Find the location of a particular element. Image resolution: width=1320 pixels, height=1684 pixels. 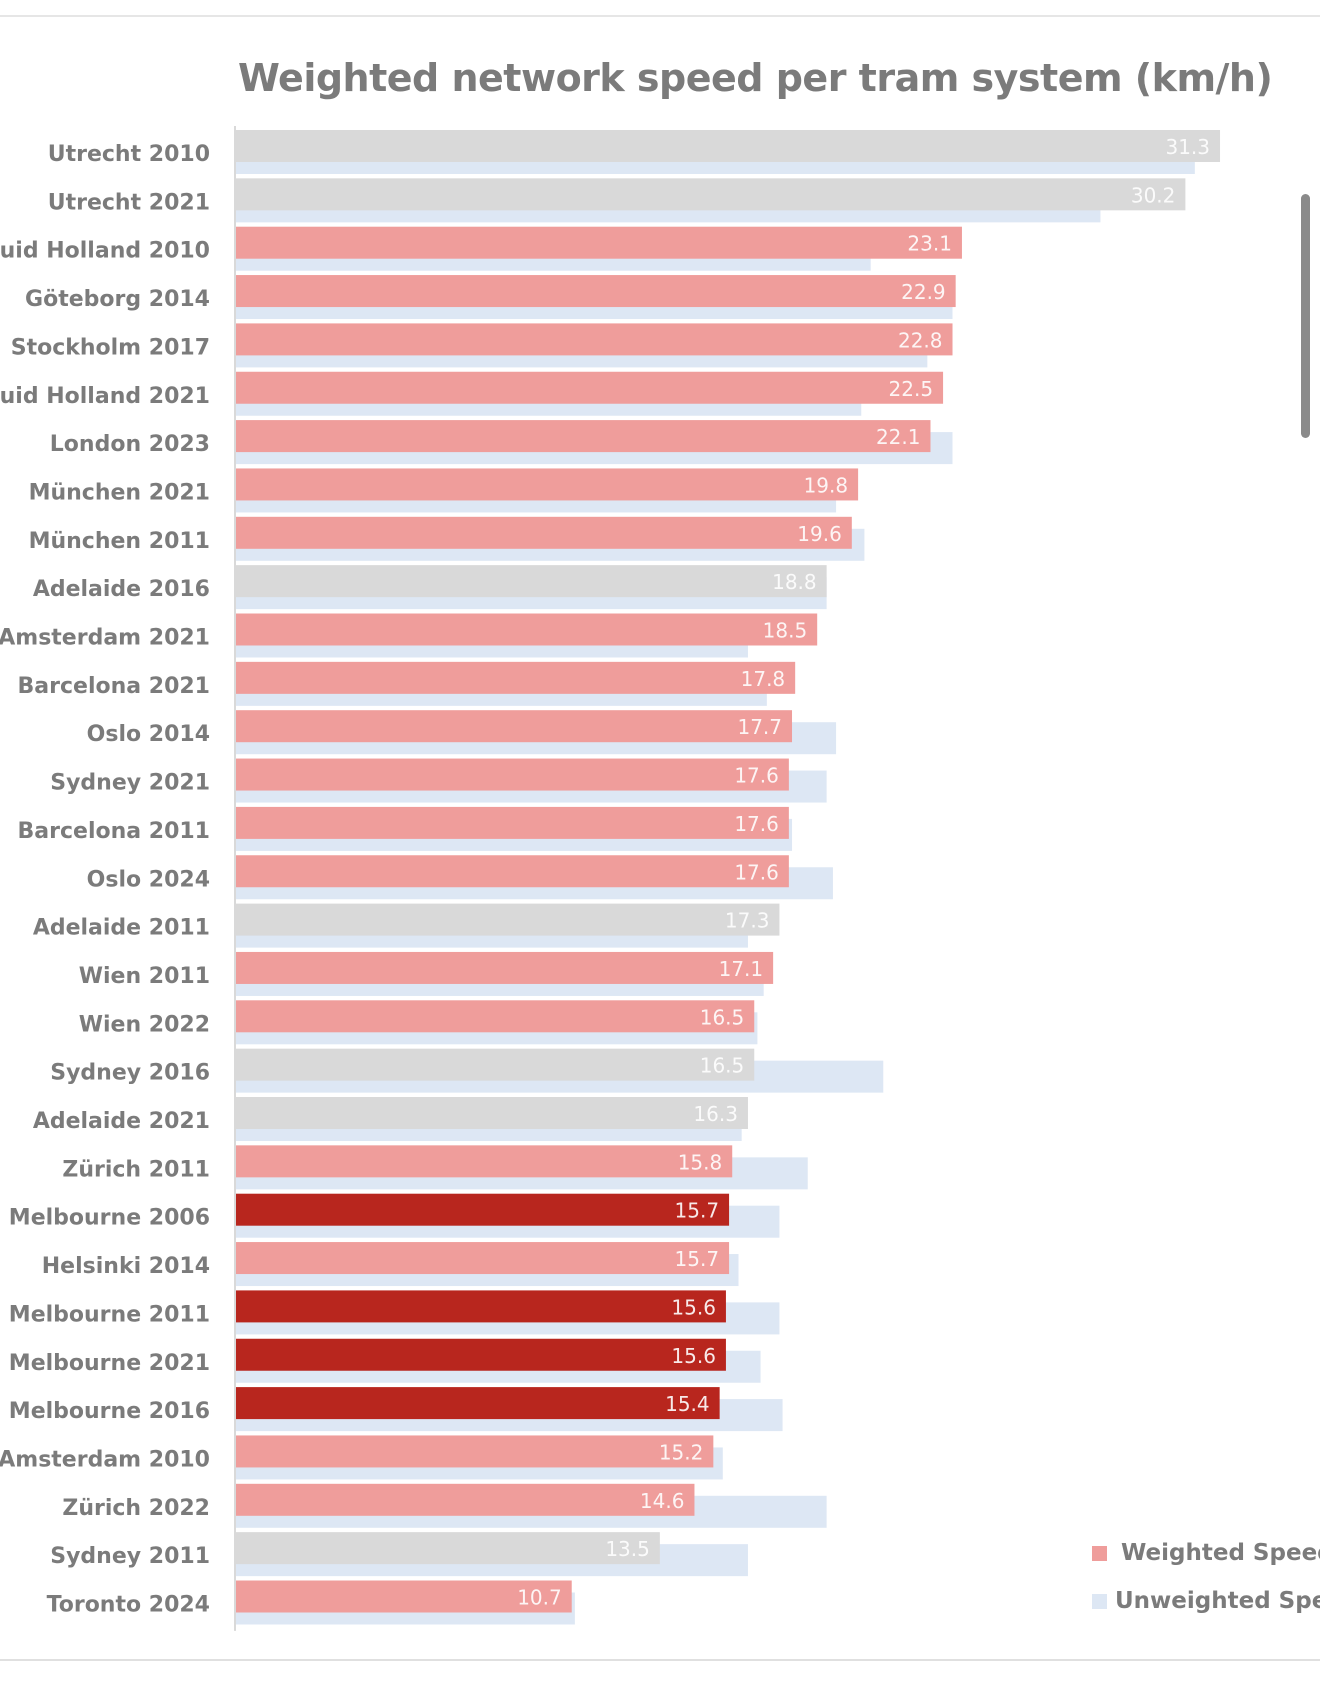

data-label: 18.5 is located at coordinates (785, 631).